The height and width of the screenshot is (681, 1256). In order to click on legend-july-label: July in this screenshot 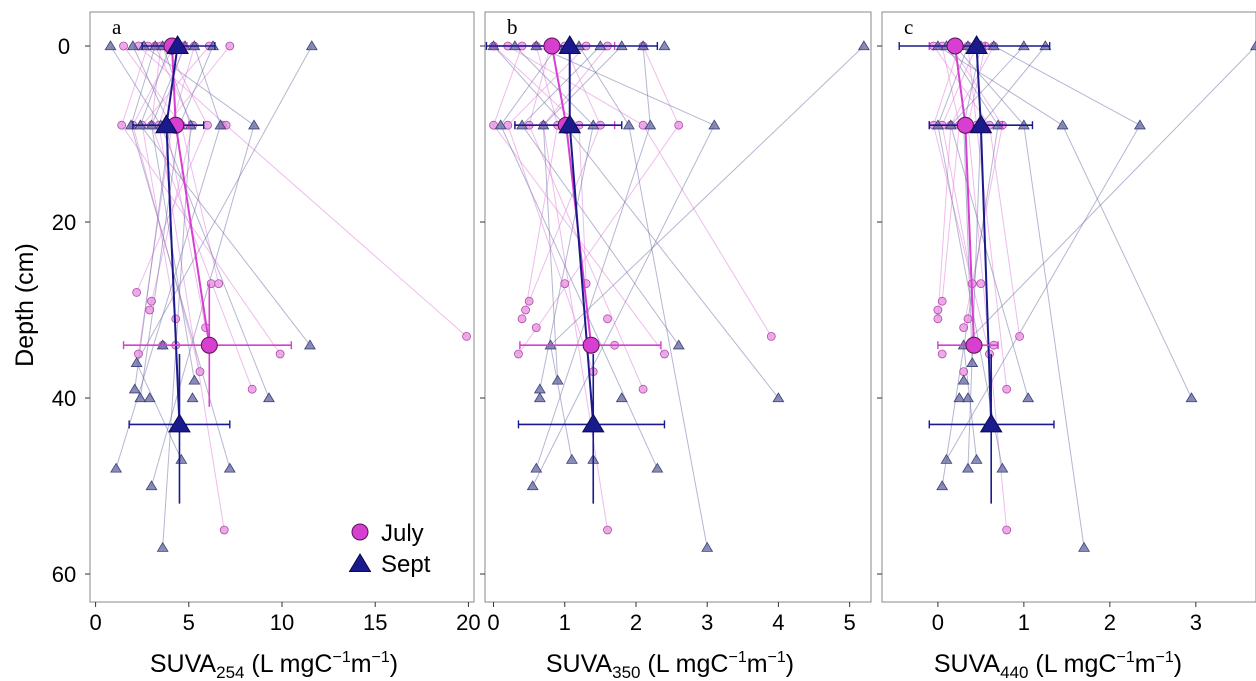, I will do `click(402, 533)`.